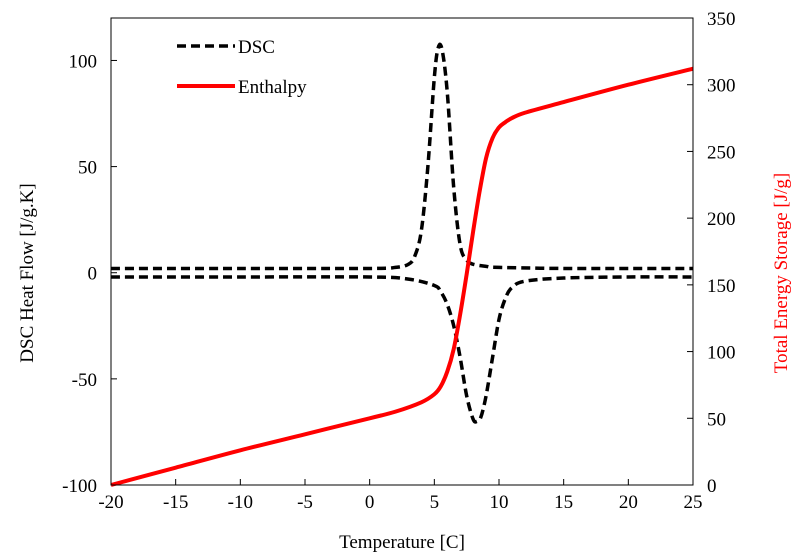 Image resolution: width=805 pixels, height=556 pixels. Describe the element at coordinates (721, 286) in the screenshot. I see `y2-tick-label: 150` at that location.